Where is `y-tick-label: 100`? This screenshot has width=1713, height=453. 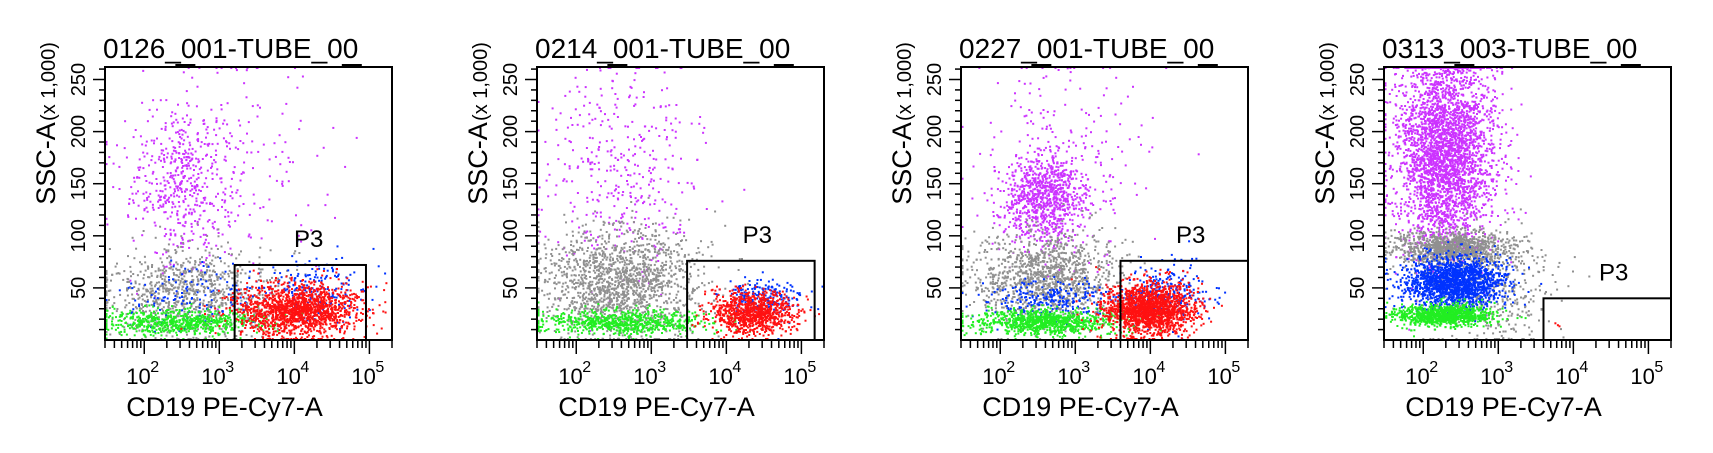 y-tick-label: 100 is located at coordinates (79, 235).